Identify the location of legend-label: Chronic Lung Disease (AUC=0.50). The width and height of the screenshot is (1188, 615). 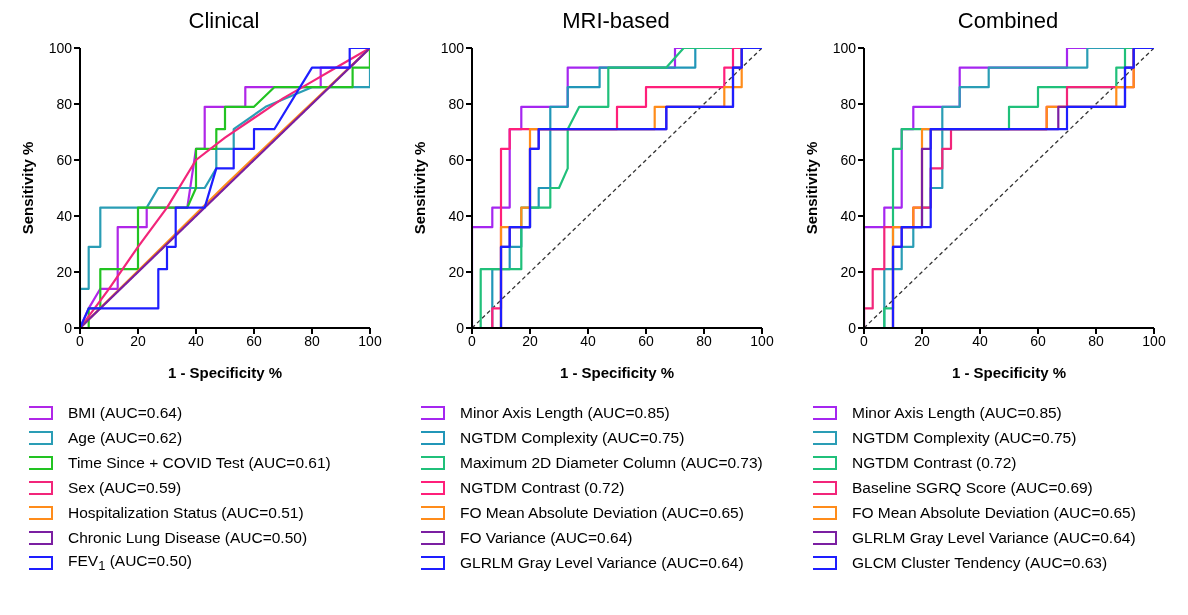
(188, 537).